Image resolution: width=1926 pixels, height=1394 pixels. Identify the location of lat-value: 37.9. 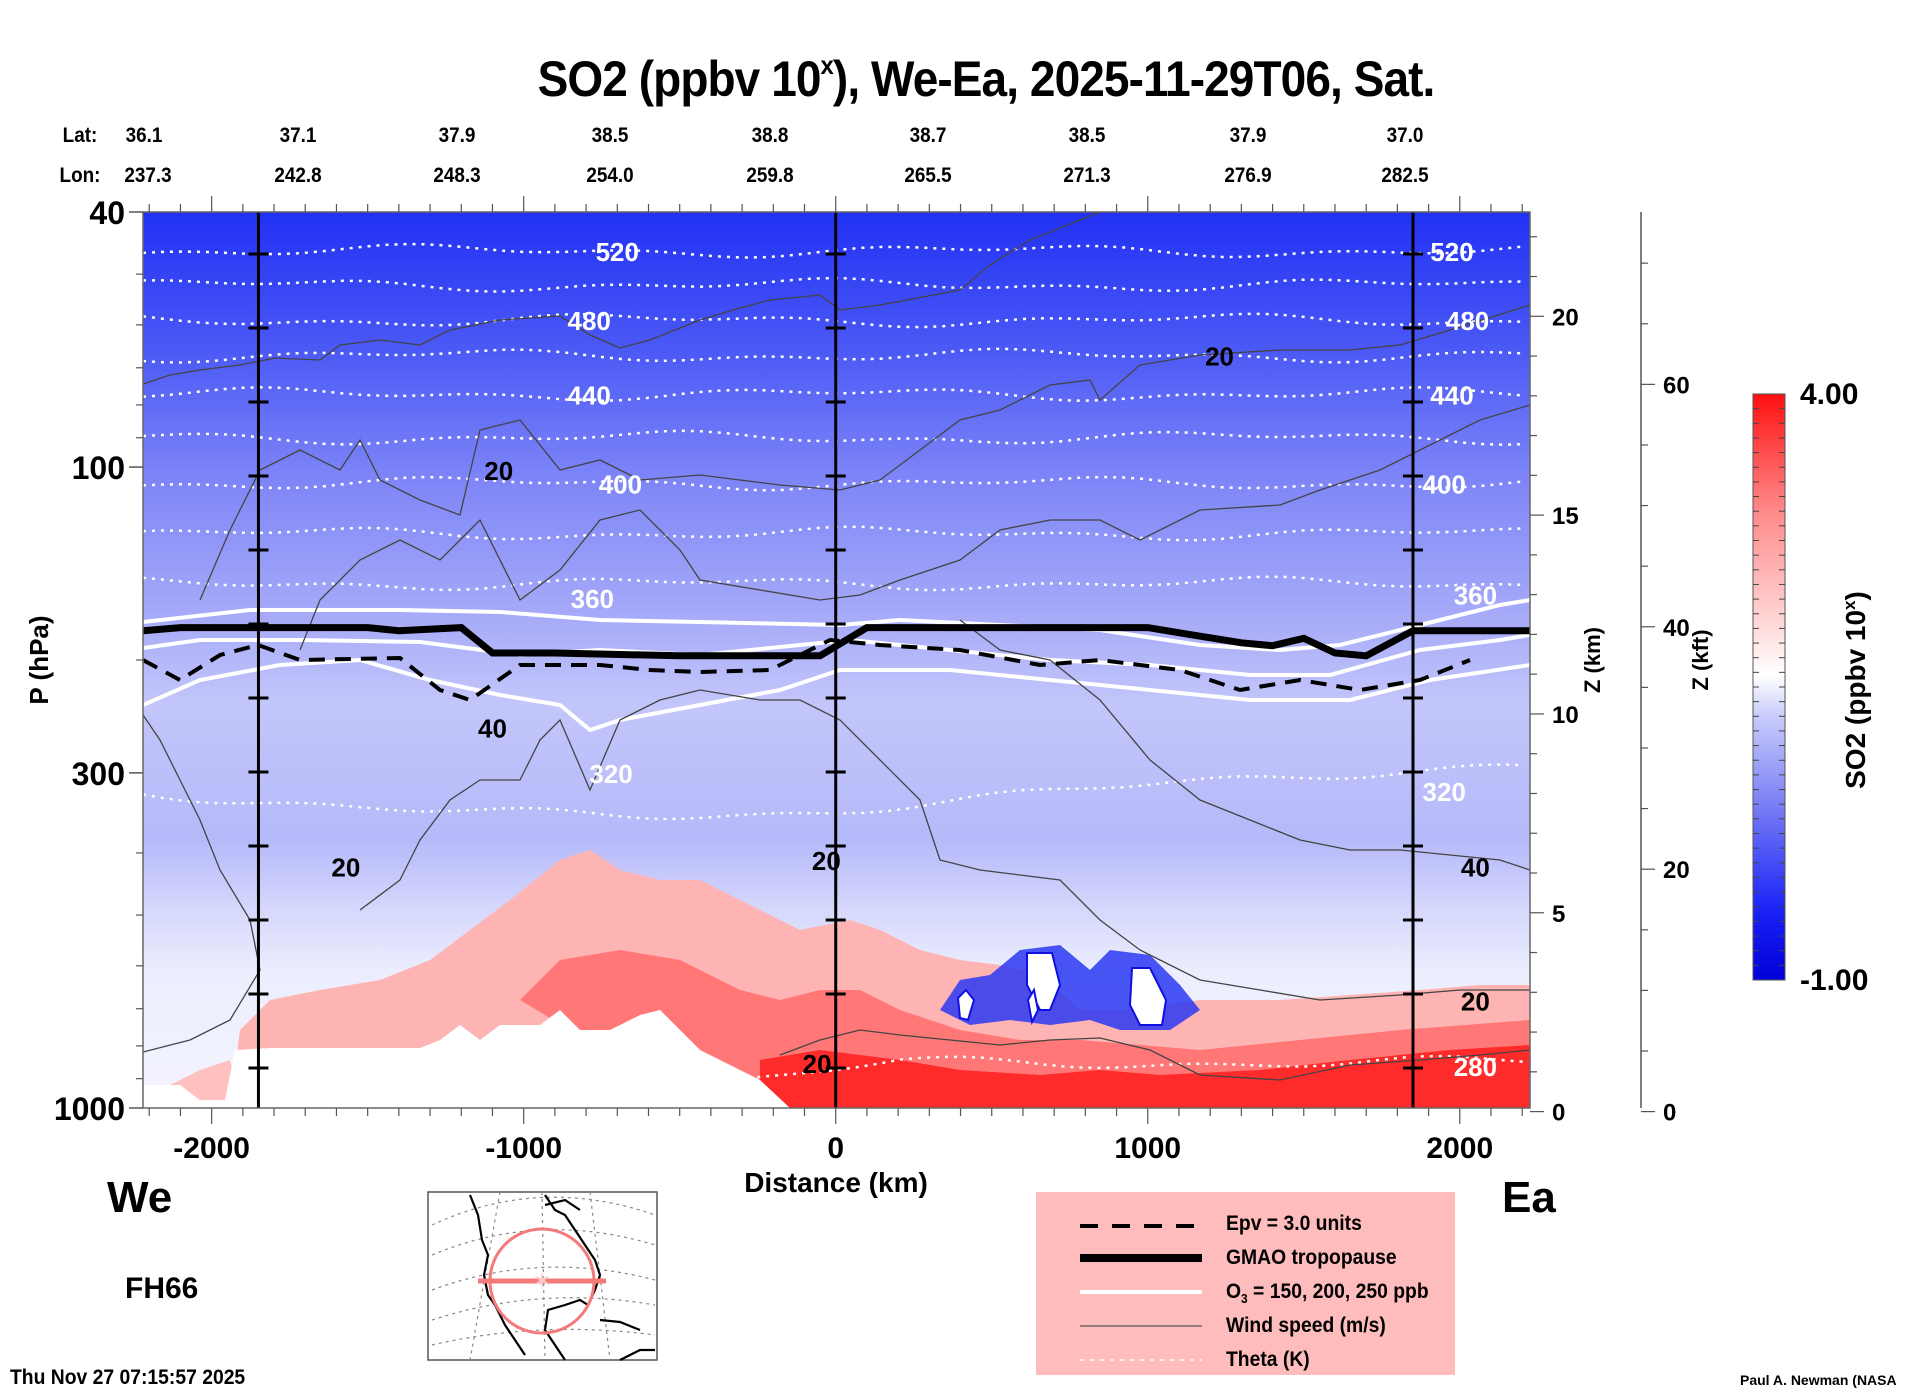
(457, 135).